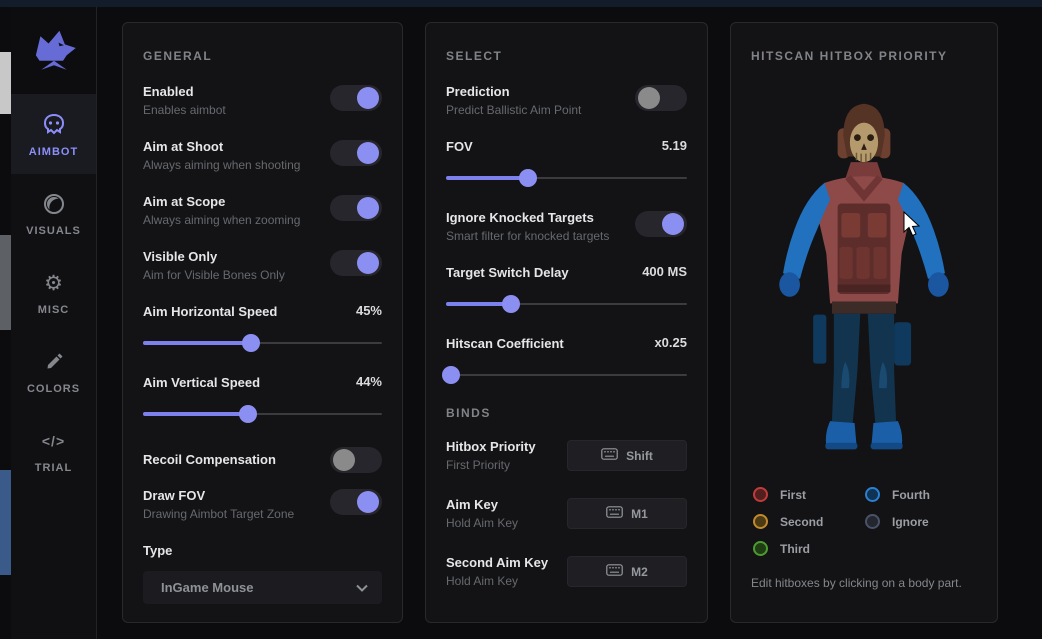 The width and height of the screenshot is (1042, 639). Describe the element at coordinates (472, 504) in the screenshot. I see `setting-label: Aim Key` at that location.